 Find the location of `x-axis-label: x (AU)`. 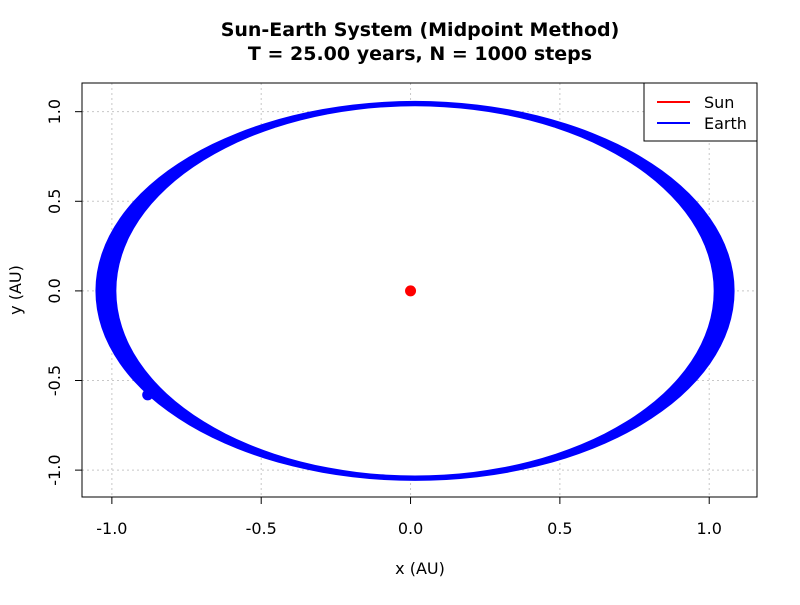

x-axis-label: x (AU) is located at coordinates (420, 568).